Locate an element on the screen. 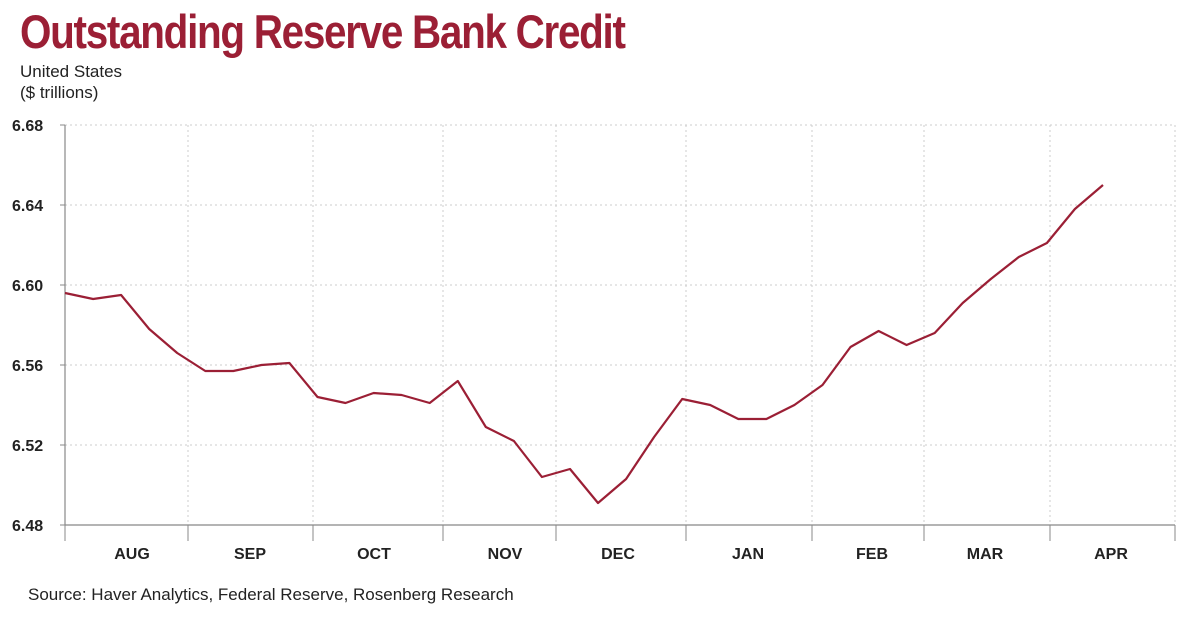 The height and width of the screenshot is (618, 1200). y-tick-label: 6.60 is located at coordinates (27, 286).